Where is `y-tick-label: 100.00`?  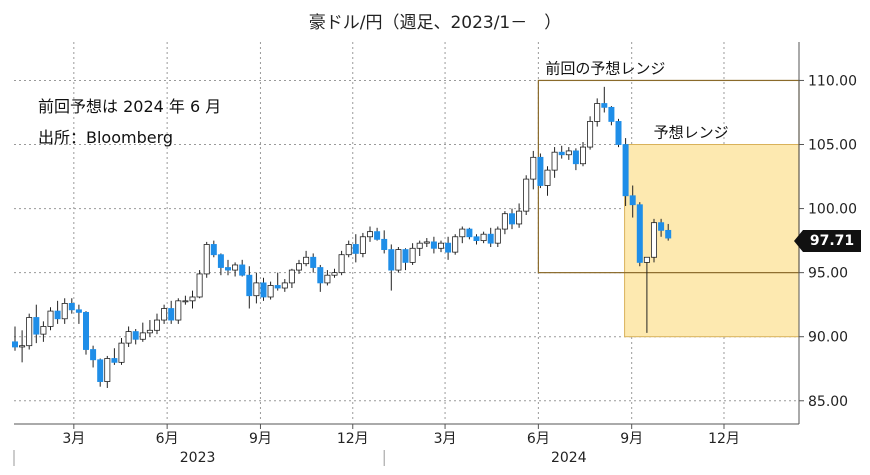
y-tick-label: 100.00 is located at coordinates (832, 210).